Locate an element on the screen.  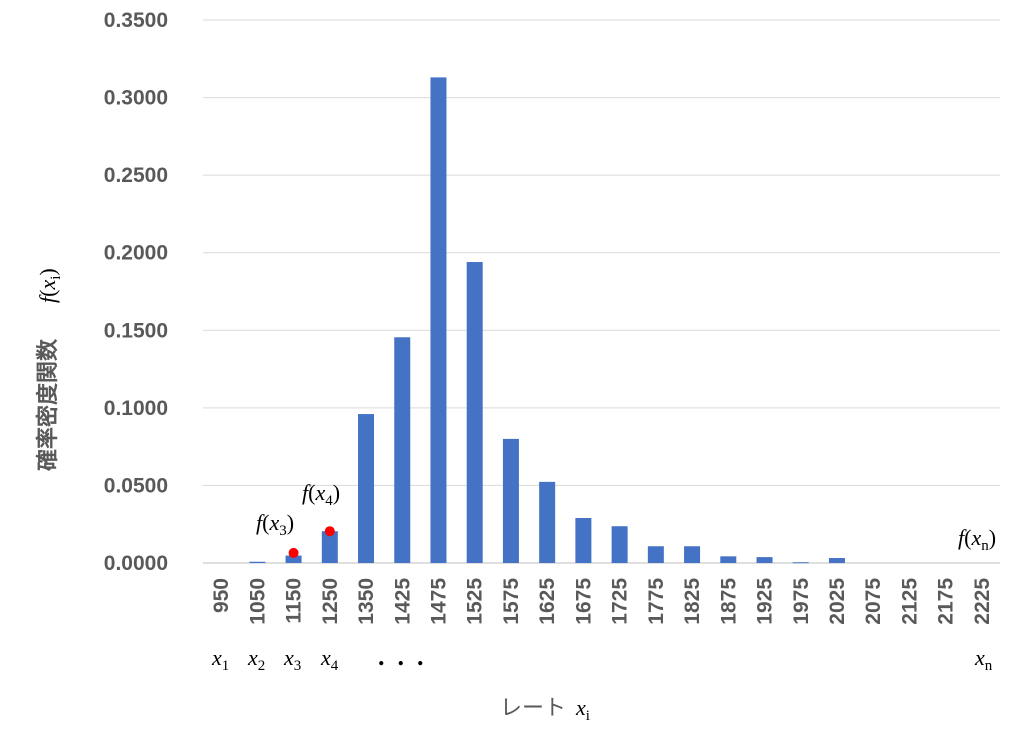
x-tick-label: 950 is located at coordinates (221, 595).